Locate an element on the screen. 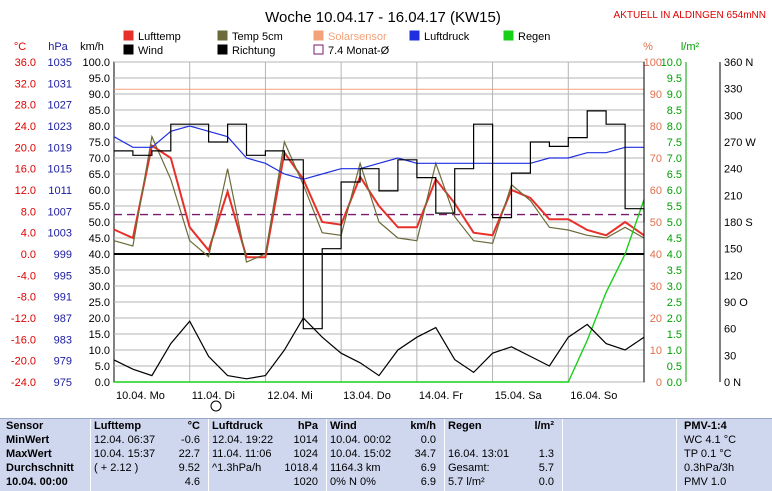 The height and width of the screenshot is (491, 772). sensor-header: Sensor is located at coordinates (25, 426).